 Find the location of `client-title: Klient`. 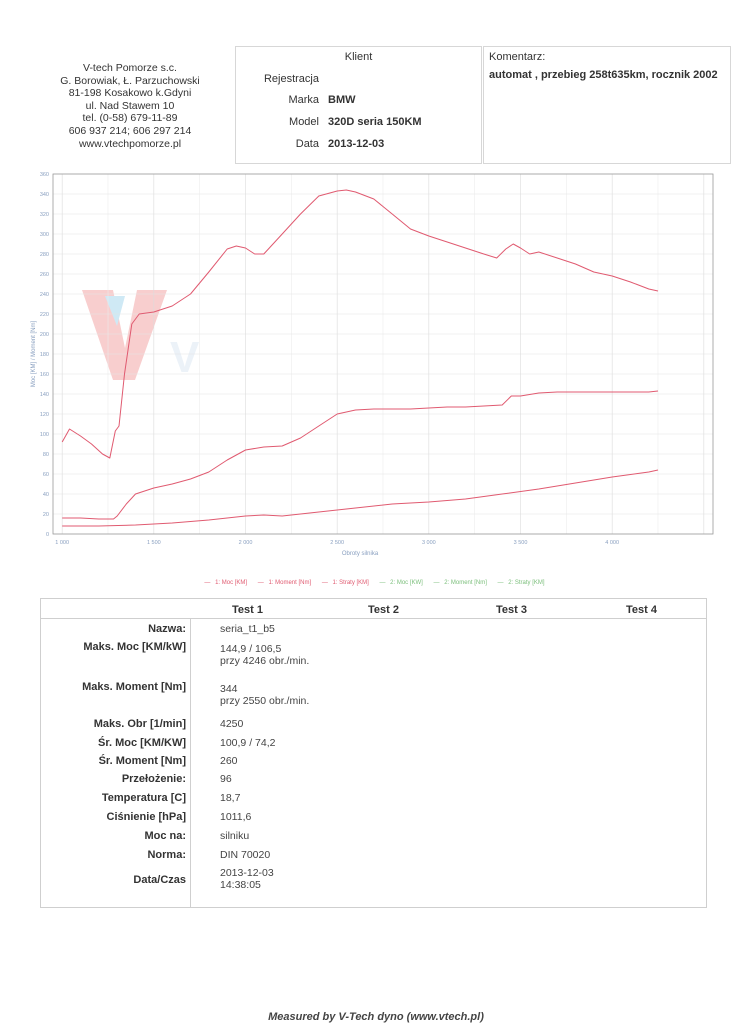

client-title: Klient is located at coordinates (358, 57).